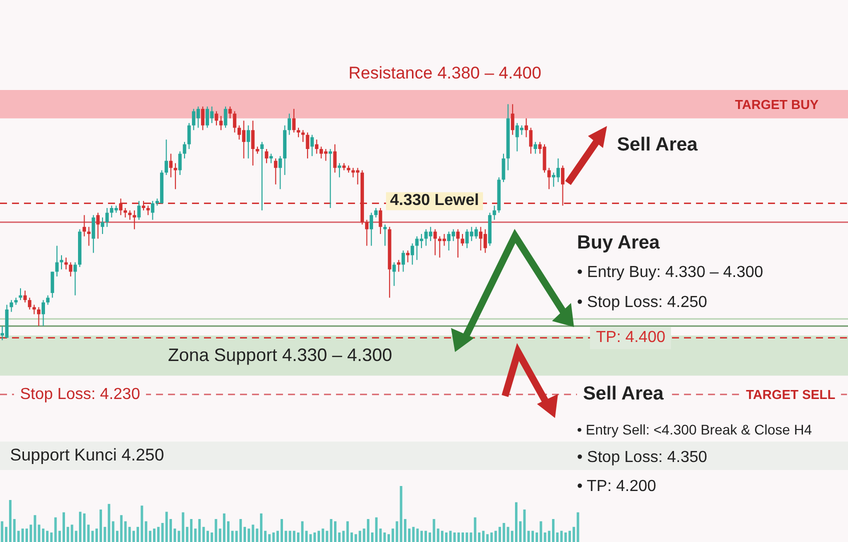  What do you see at coordinates (434, 201) in the screenshot?
I see `annotation: 4.330 Lewel` at bounding box center [434, 201].